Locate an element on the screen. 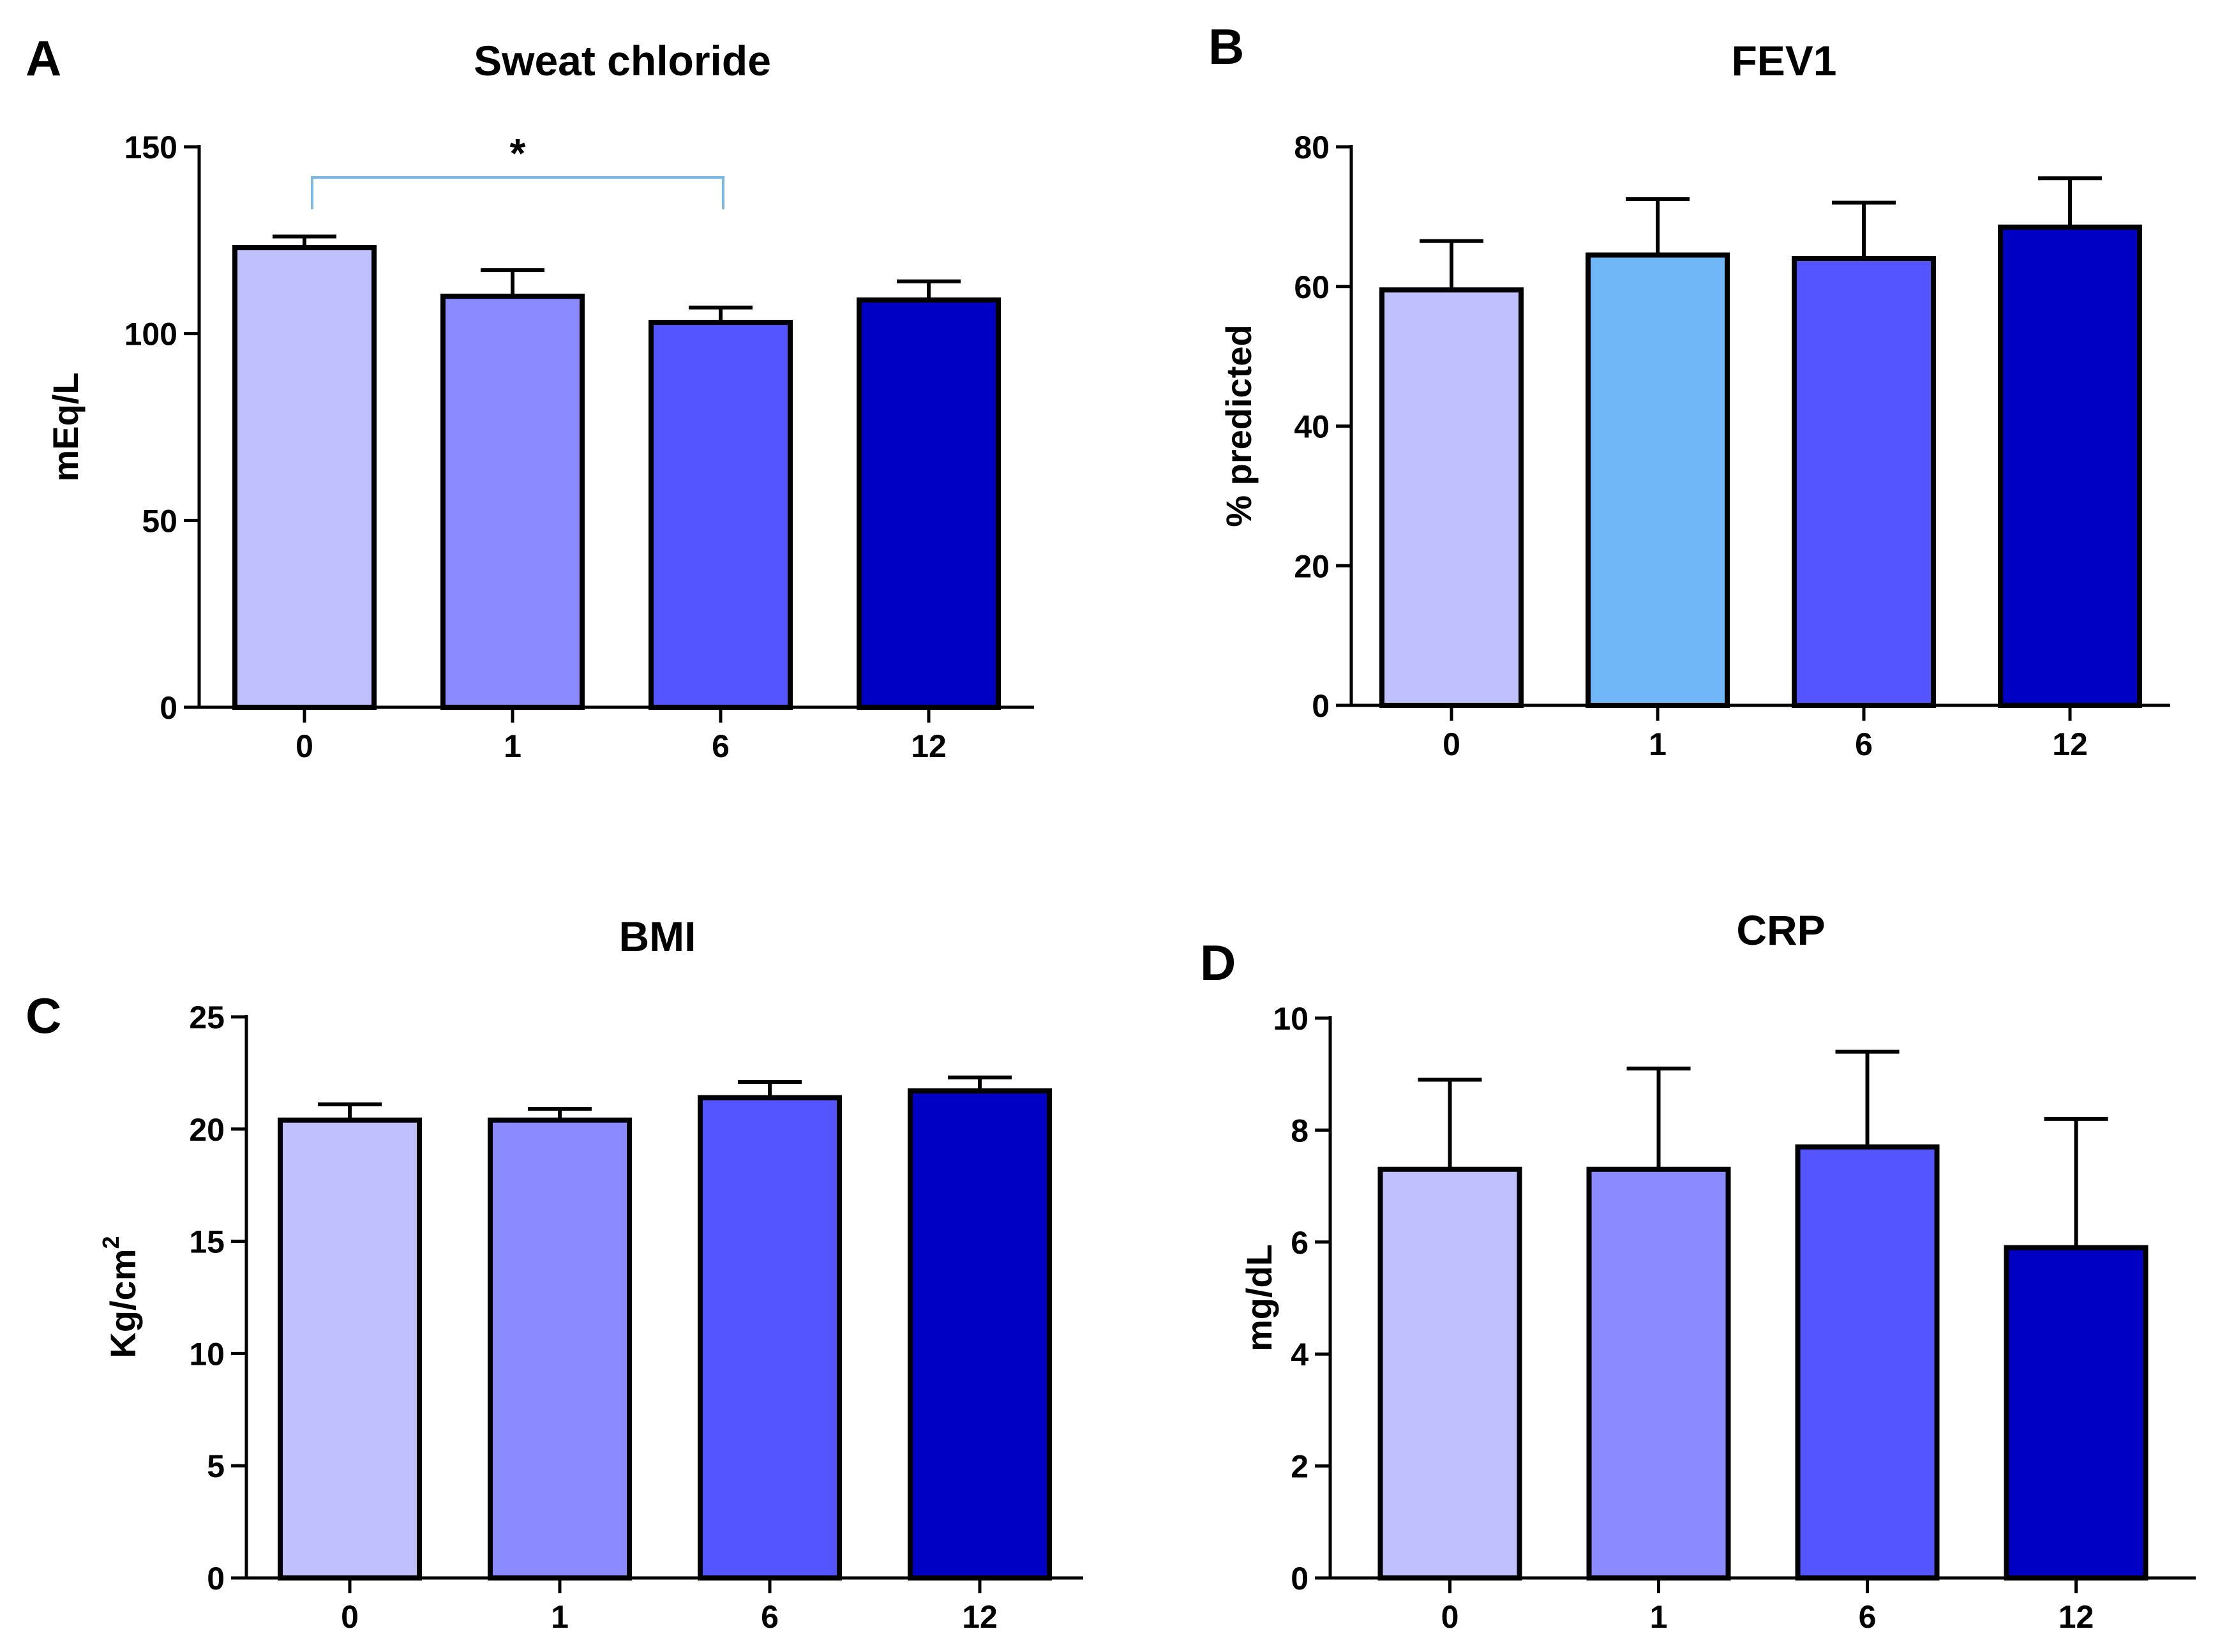 This screenshot has width=2220, height=1652. y-tick-label: 25 is located at coordinates (207, 1017).